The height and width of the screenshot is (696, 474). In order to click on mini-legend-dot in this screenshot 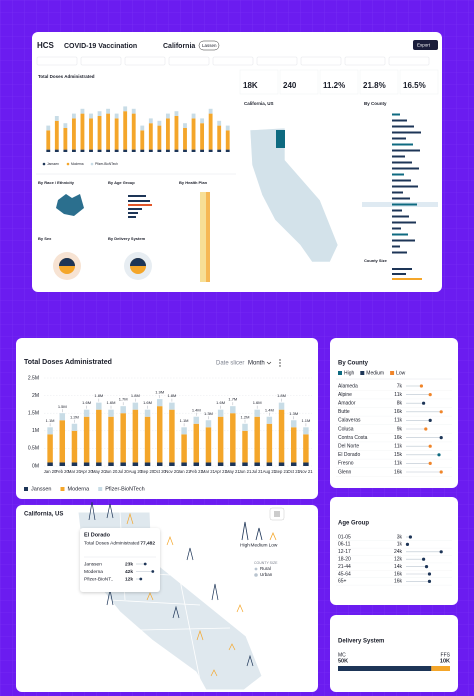, I will do `click(92, 164)`.